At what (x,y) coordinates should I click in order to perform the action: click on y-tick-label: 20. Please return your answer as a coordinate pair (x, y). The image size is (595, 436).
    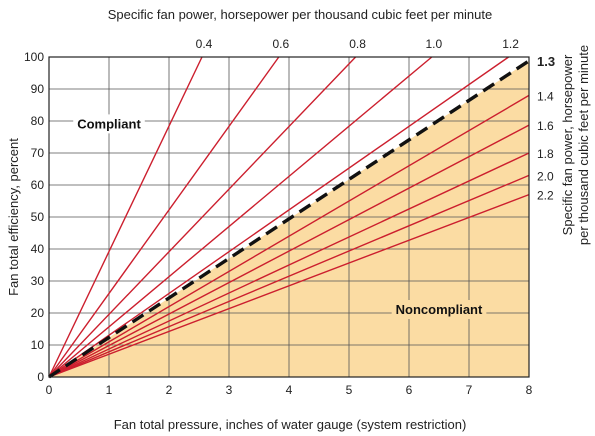
    Looking at the image, I should click on (38, 313).